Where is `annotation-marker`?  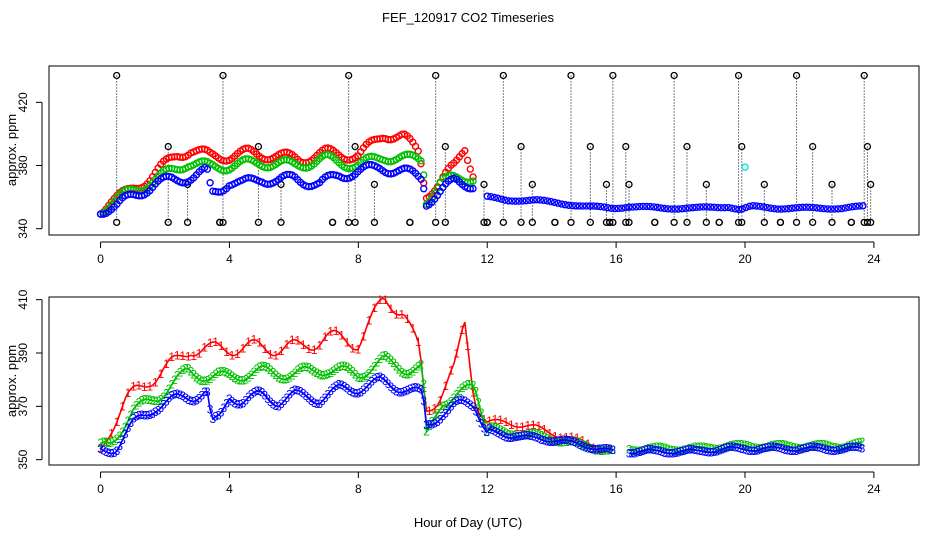 annotation-marker is located at coordinates (745, 167).